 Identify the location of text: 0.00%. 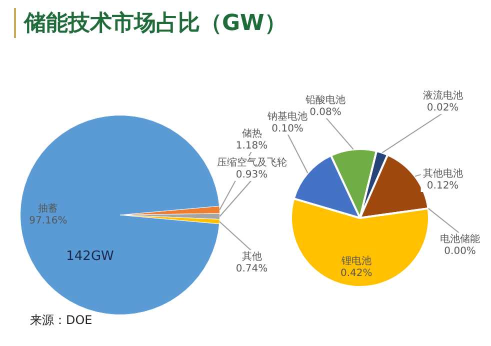
(460, 252).